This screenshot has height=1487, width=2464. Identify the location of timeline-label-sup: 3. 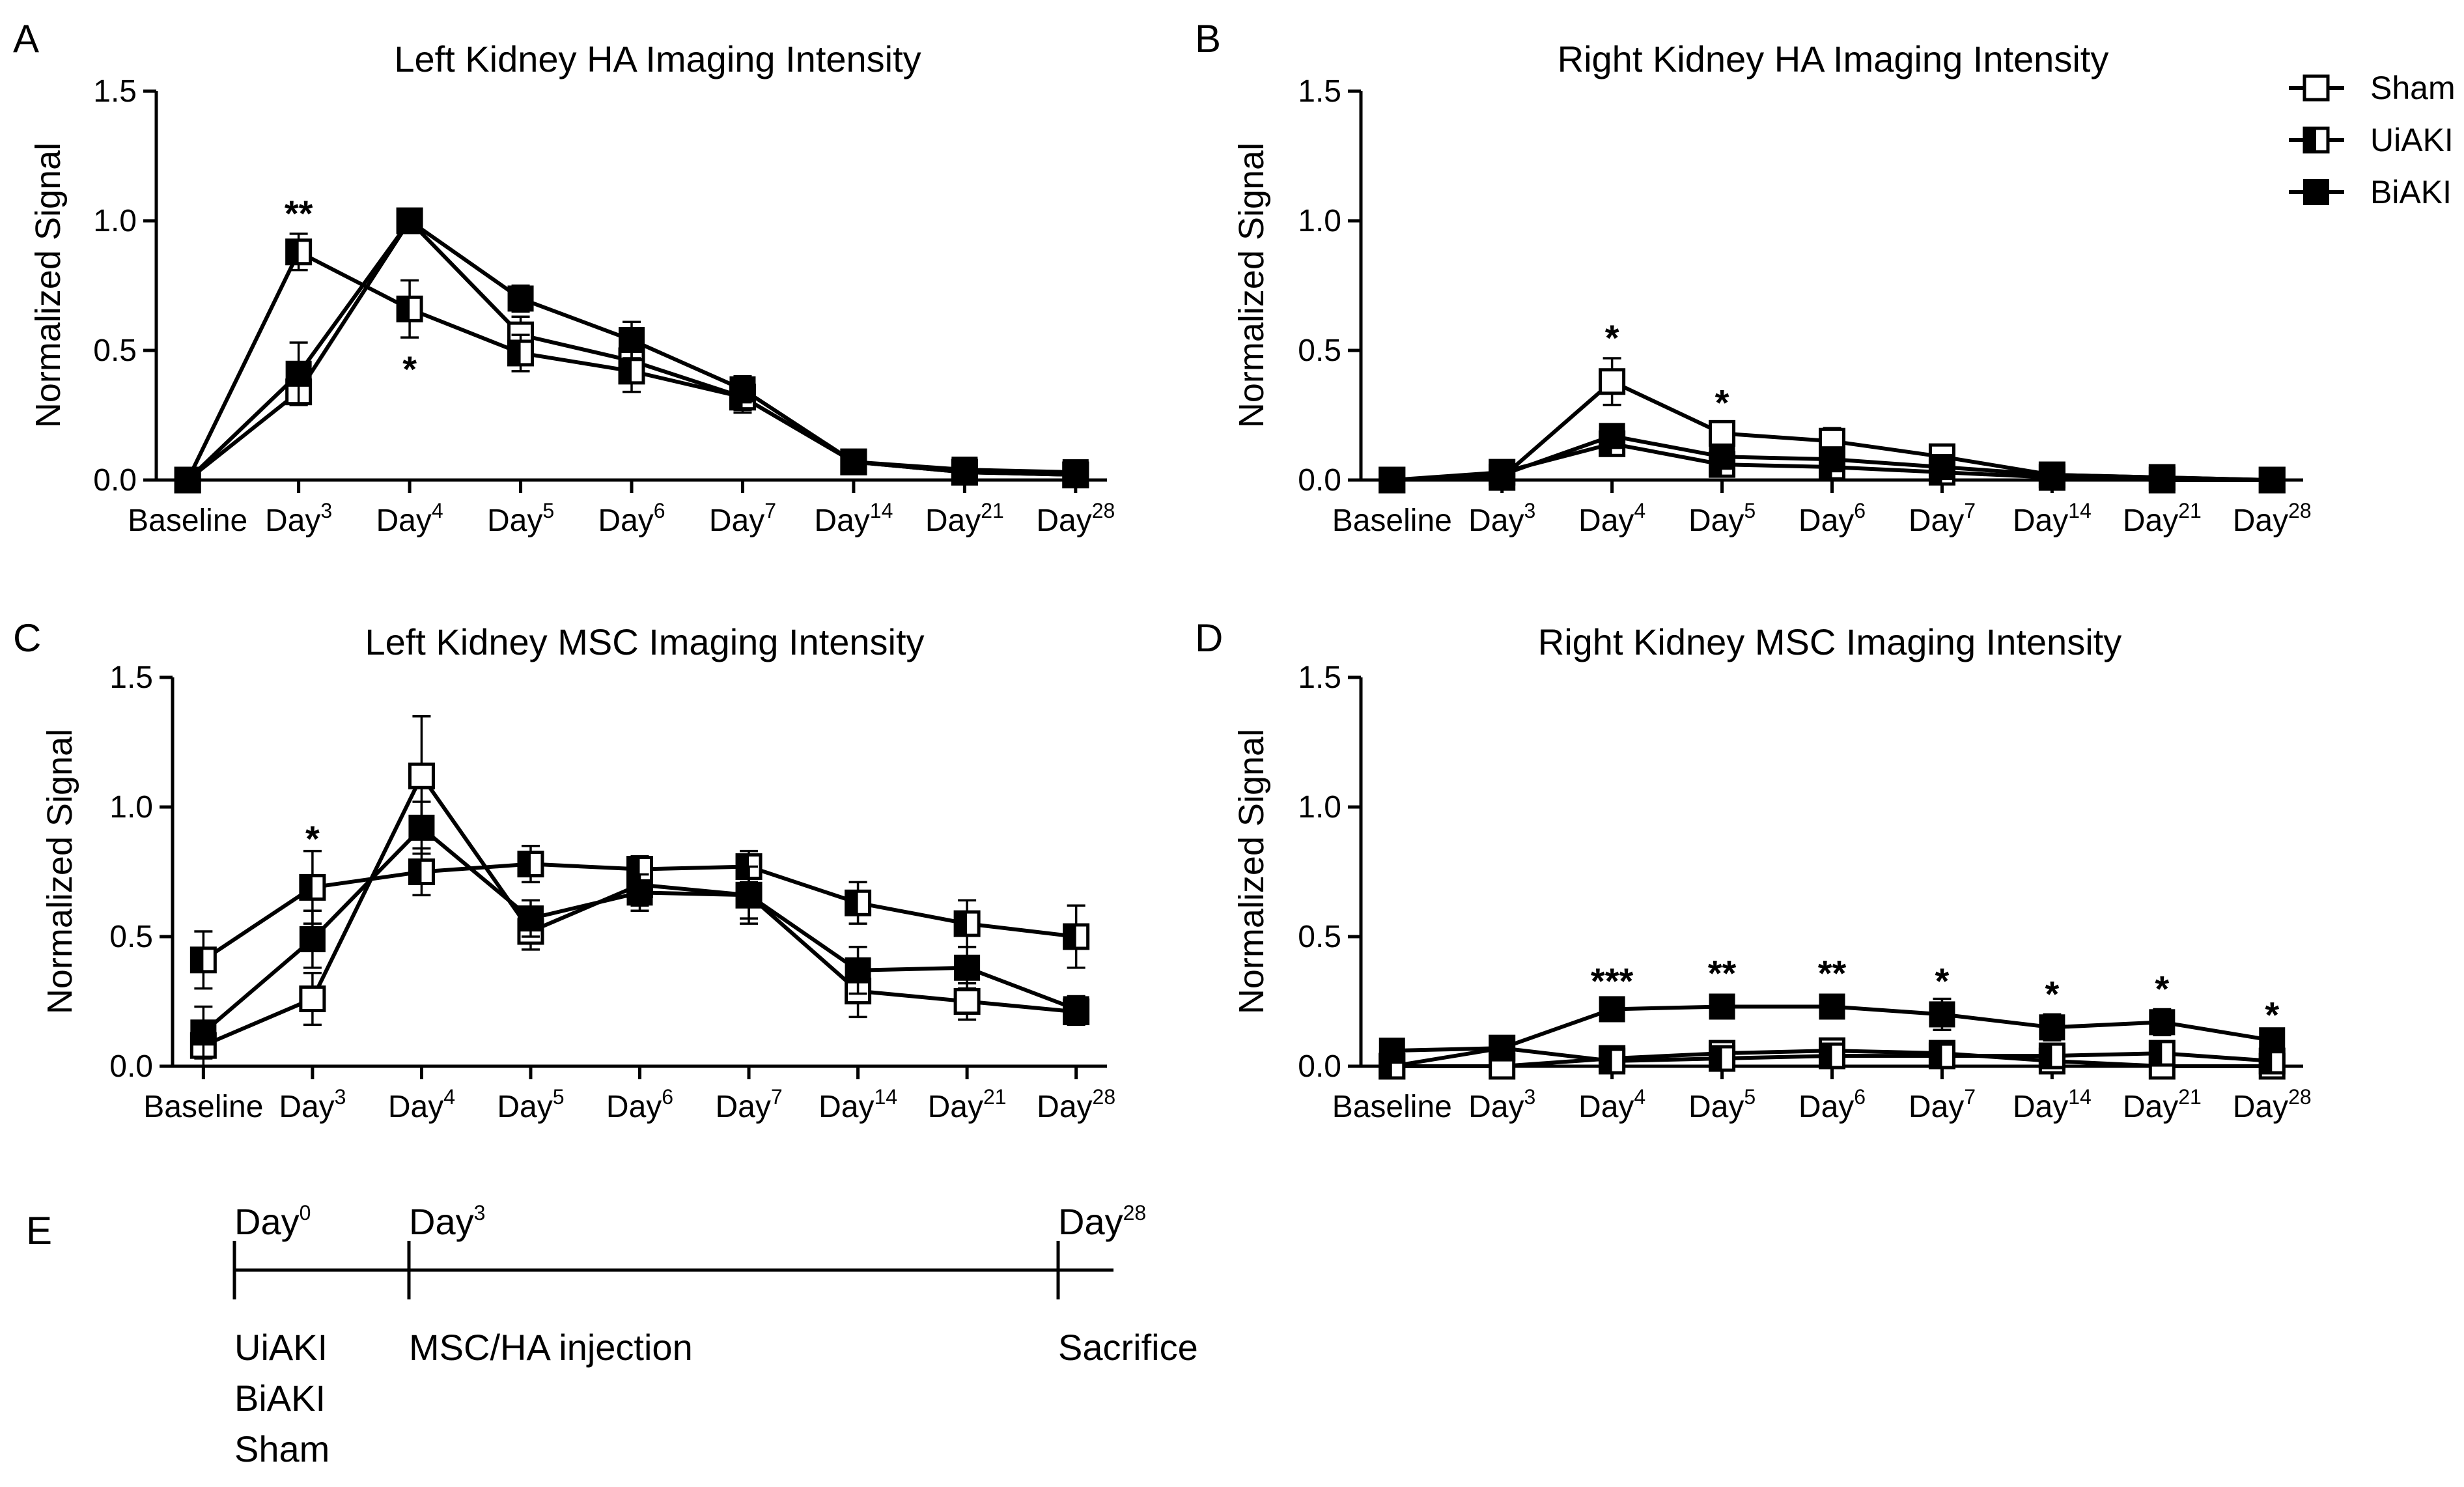
(480, 1213).